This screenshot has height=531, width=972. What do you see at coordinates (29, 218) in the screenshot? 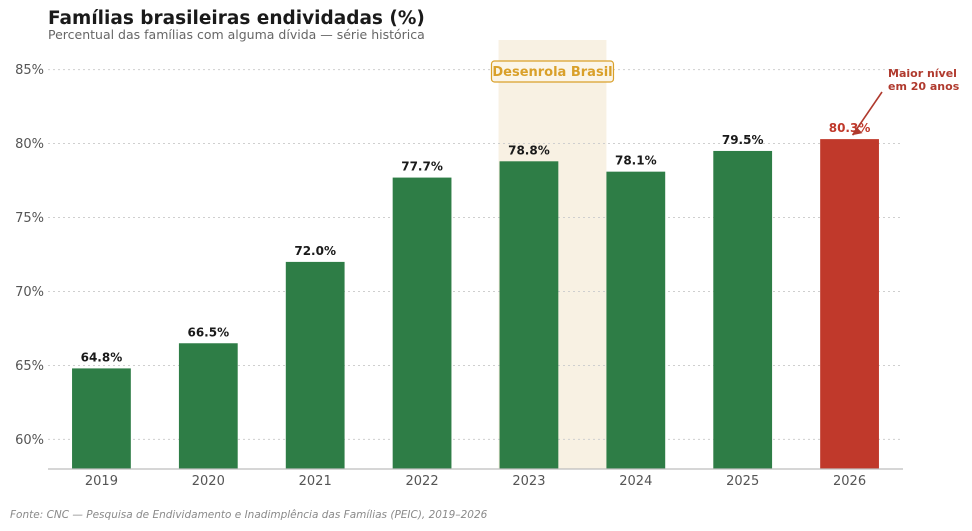
I see `y-tick-label: 75%` at bounding box center [29, 218].